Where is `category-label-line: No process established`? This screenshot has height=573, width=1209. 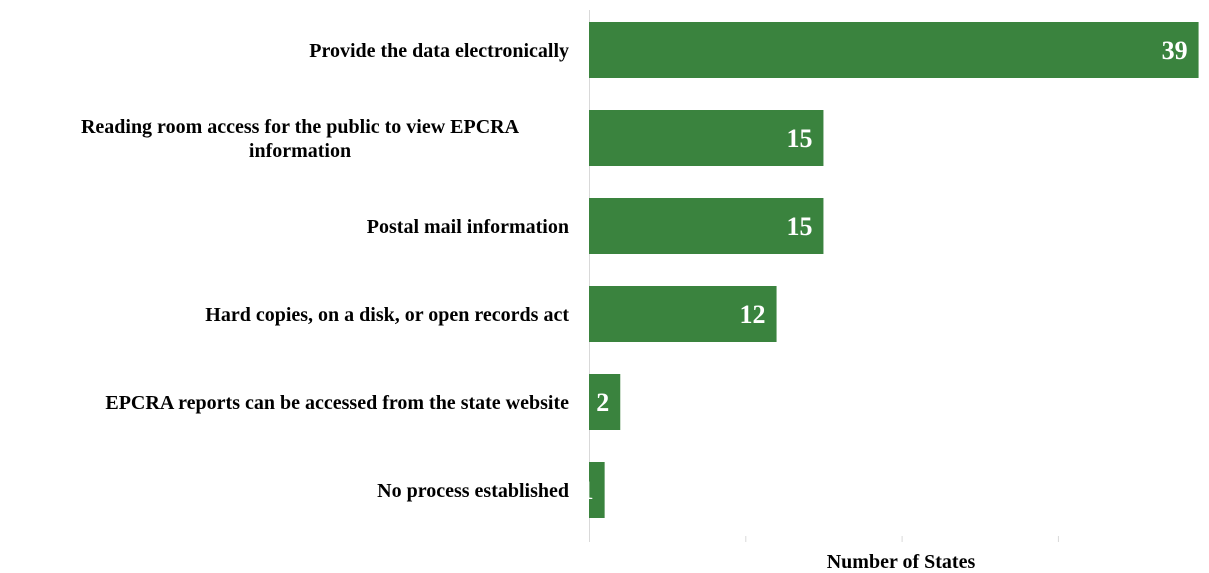 category-label-line: No process established is located at coordinates (473, 491).